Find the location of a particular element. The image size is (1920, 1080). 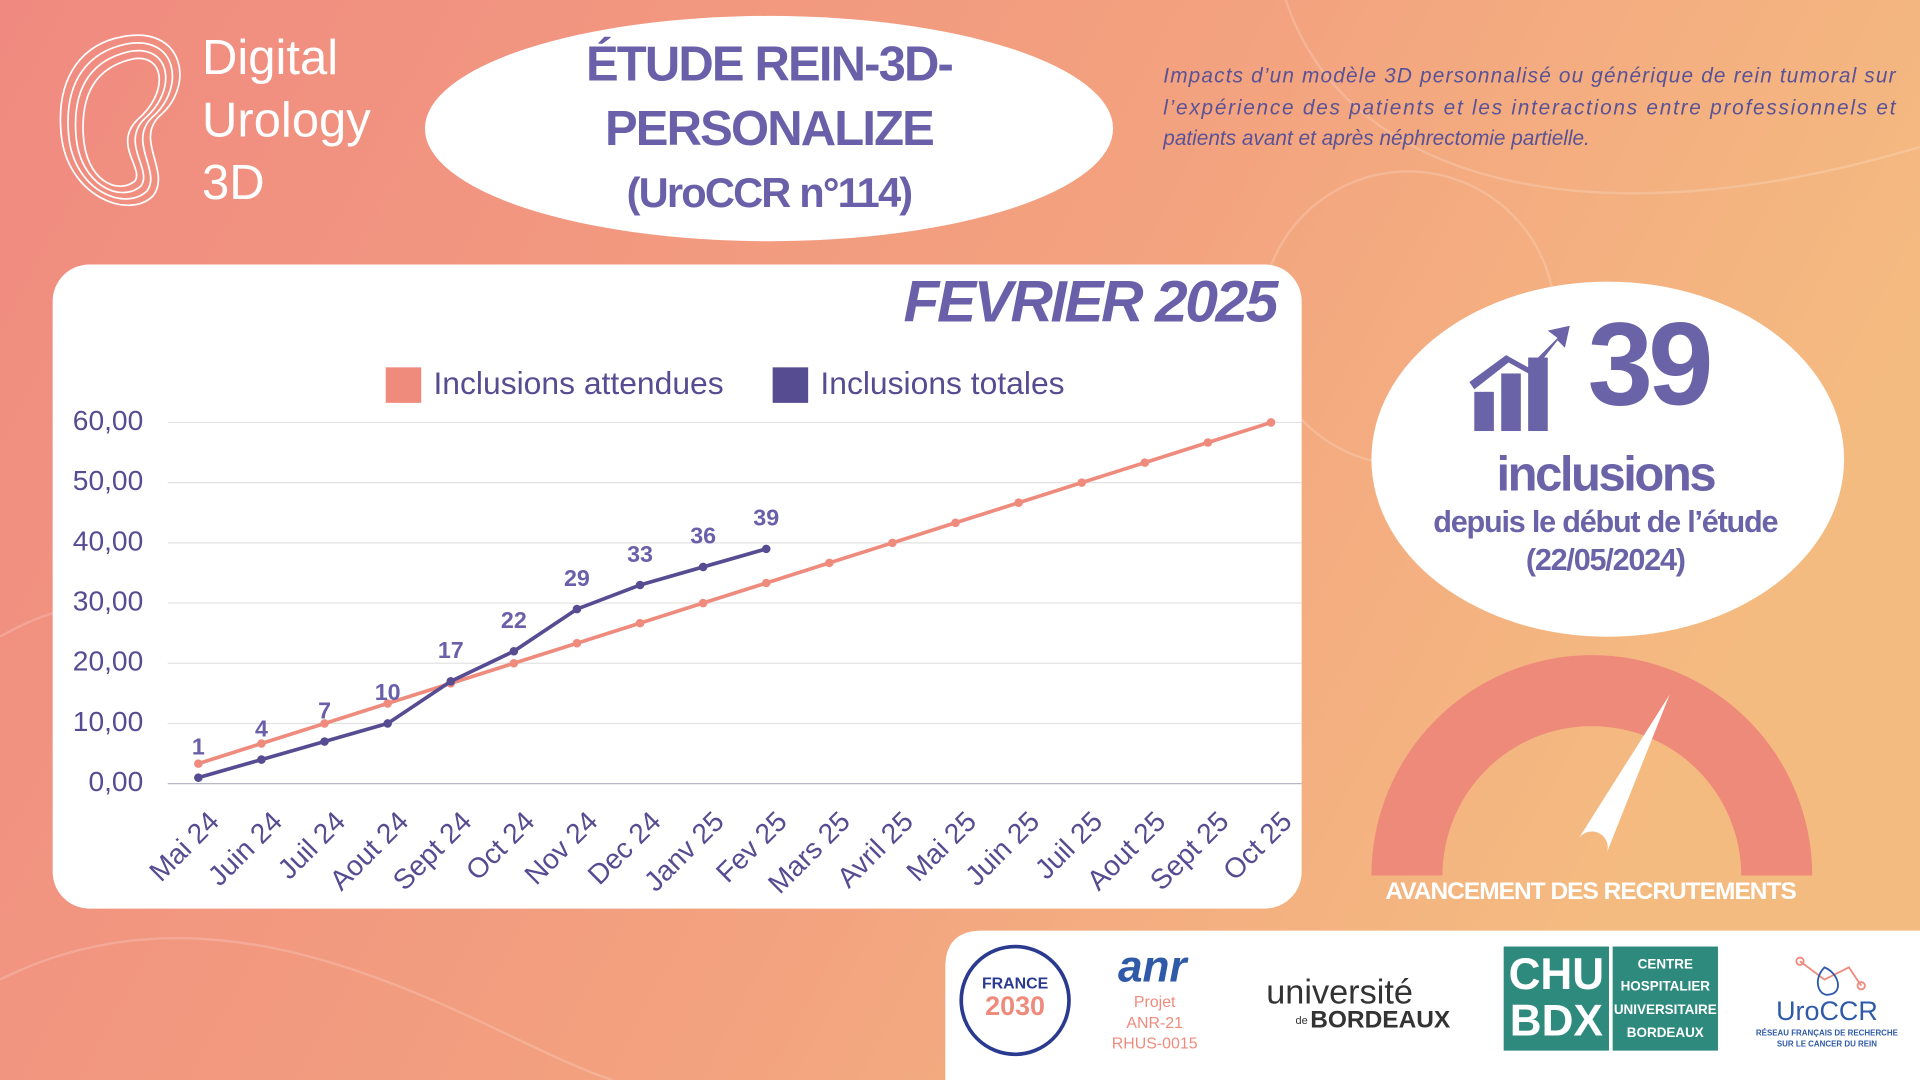

logo-text: Digital is located at coordinates (270, 58).